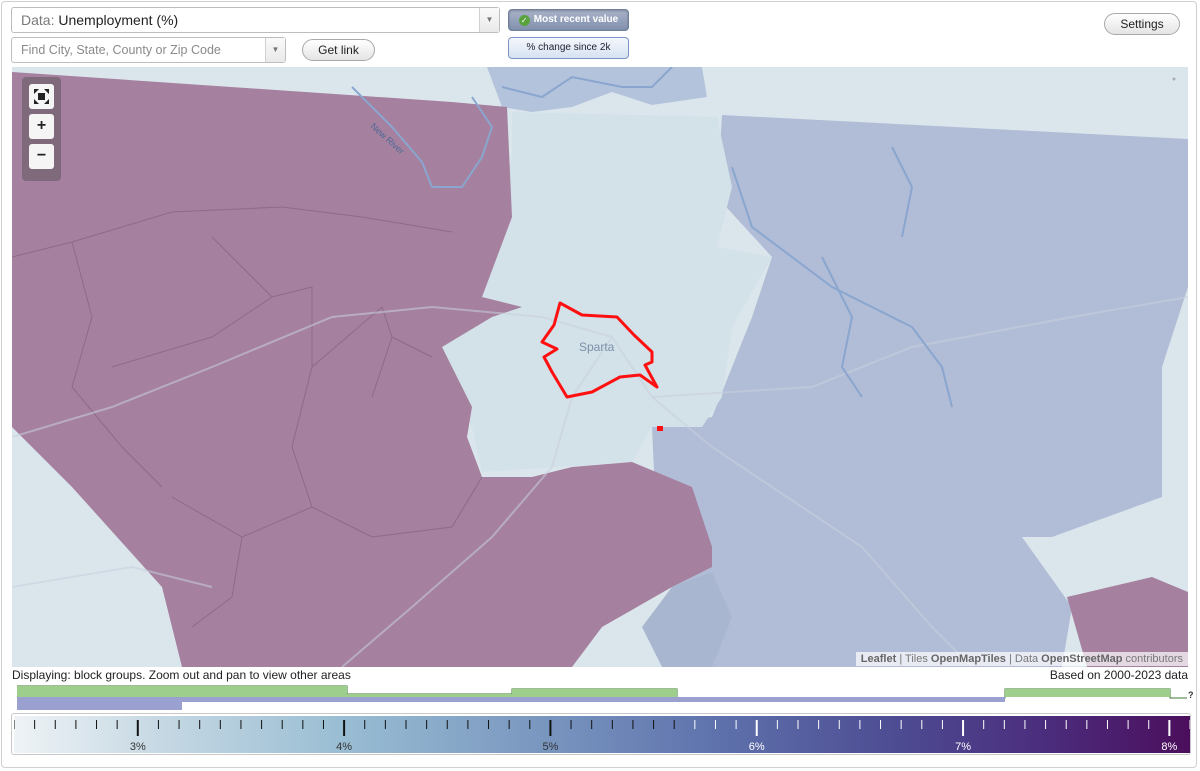  I want to click on leaflet-link: Leaflet, so click(878, 659).